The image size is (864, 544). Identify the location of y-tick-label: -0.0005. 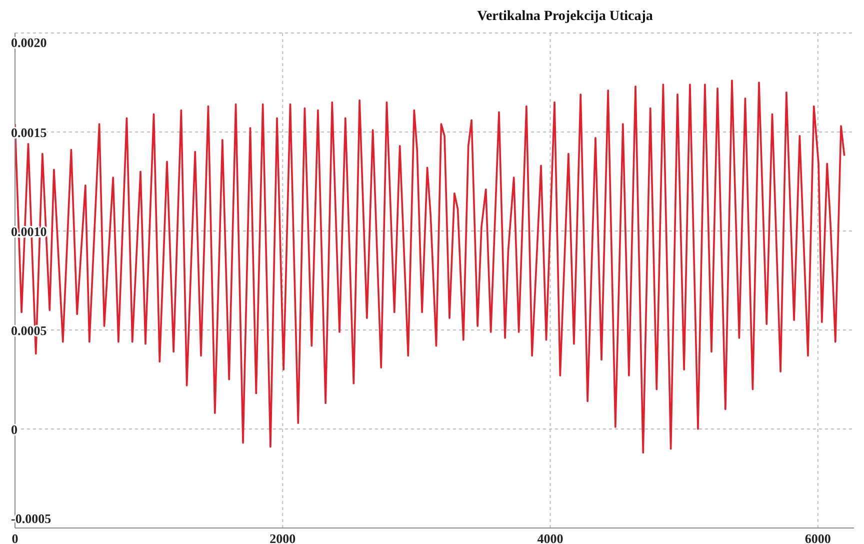
(31, 518).